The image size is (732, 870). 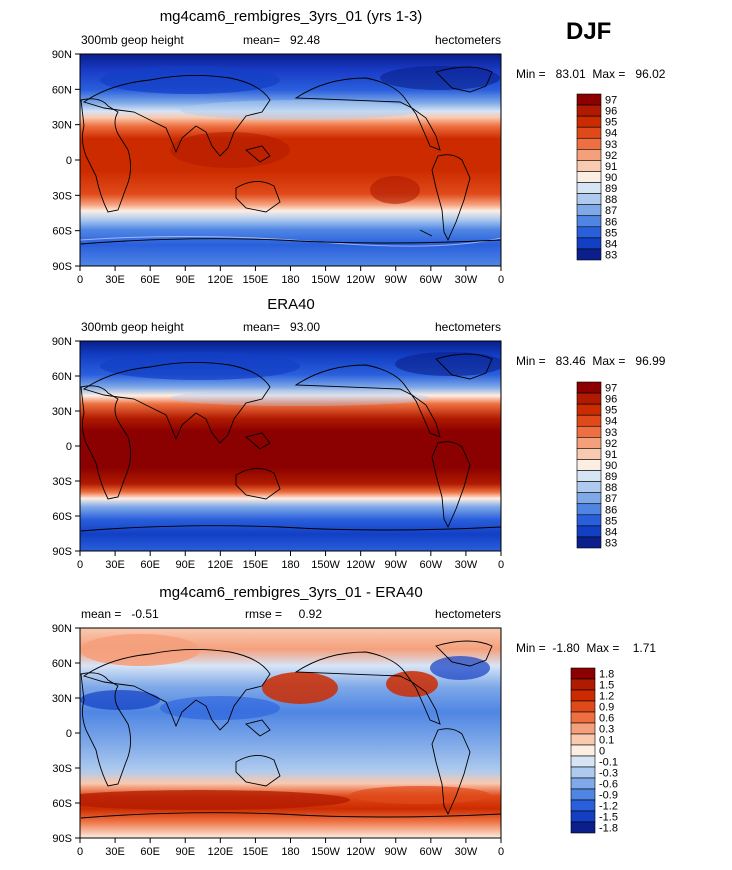 What do you see at coordinates (606, 719) in the screenshot?
I see `colorbar-label: 0.6` at bounding box center [606, 719].